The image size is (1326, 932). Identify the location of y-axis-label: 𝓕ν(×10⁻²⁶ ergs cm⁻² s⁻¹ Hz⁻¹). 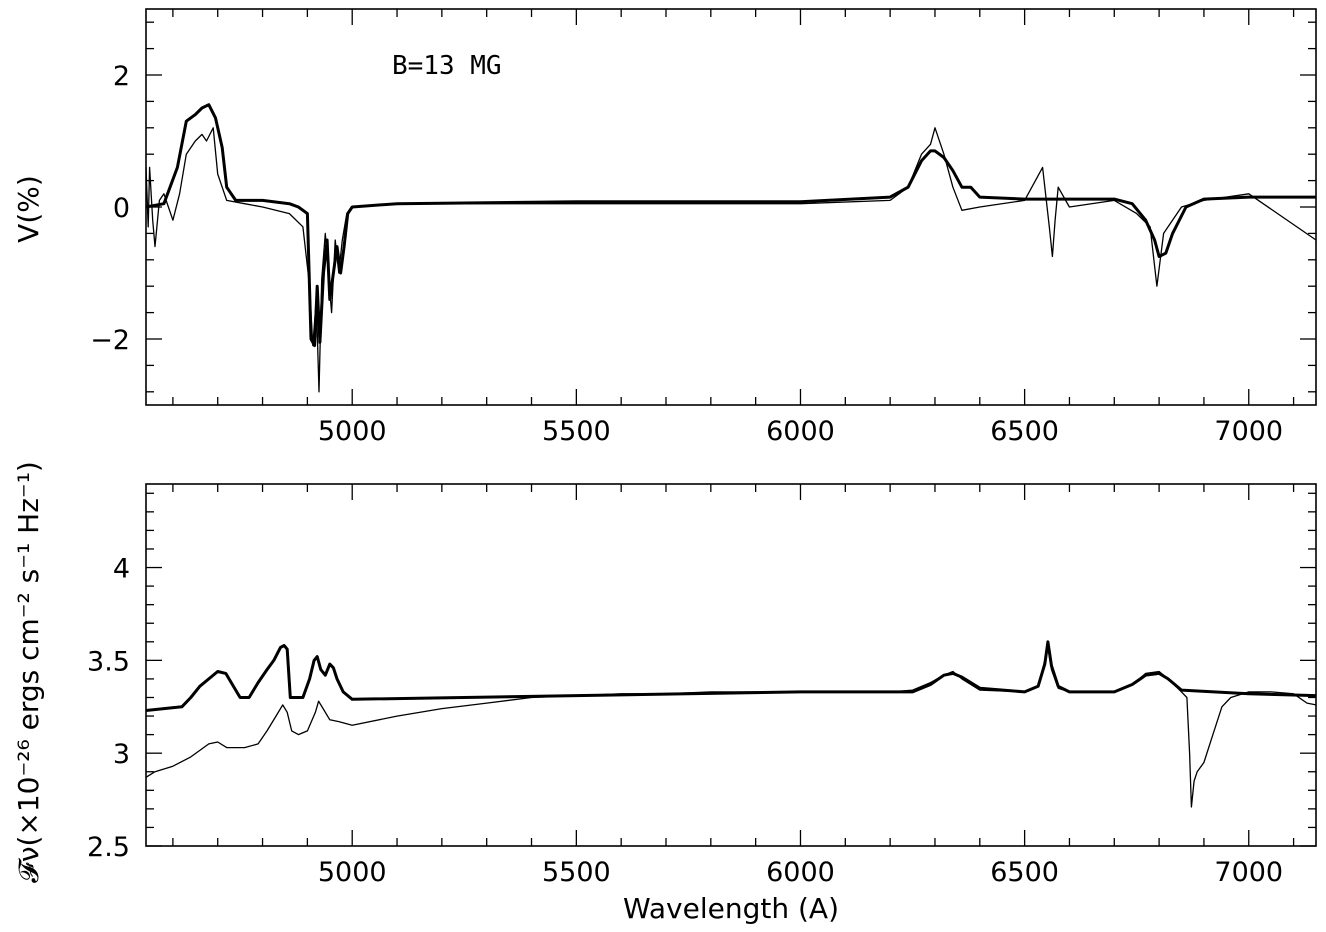
(28, 672).